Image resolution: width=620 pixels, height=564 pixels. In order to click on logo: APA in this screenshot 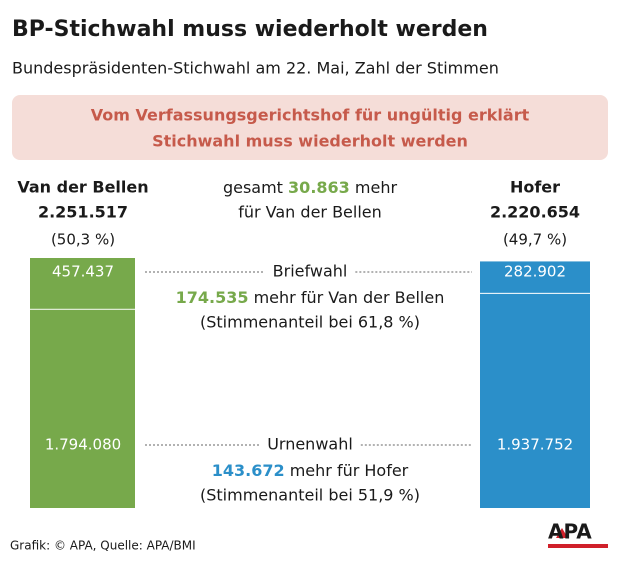, I will do `click(570, 532)`.